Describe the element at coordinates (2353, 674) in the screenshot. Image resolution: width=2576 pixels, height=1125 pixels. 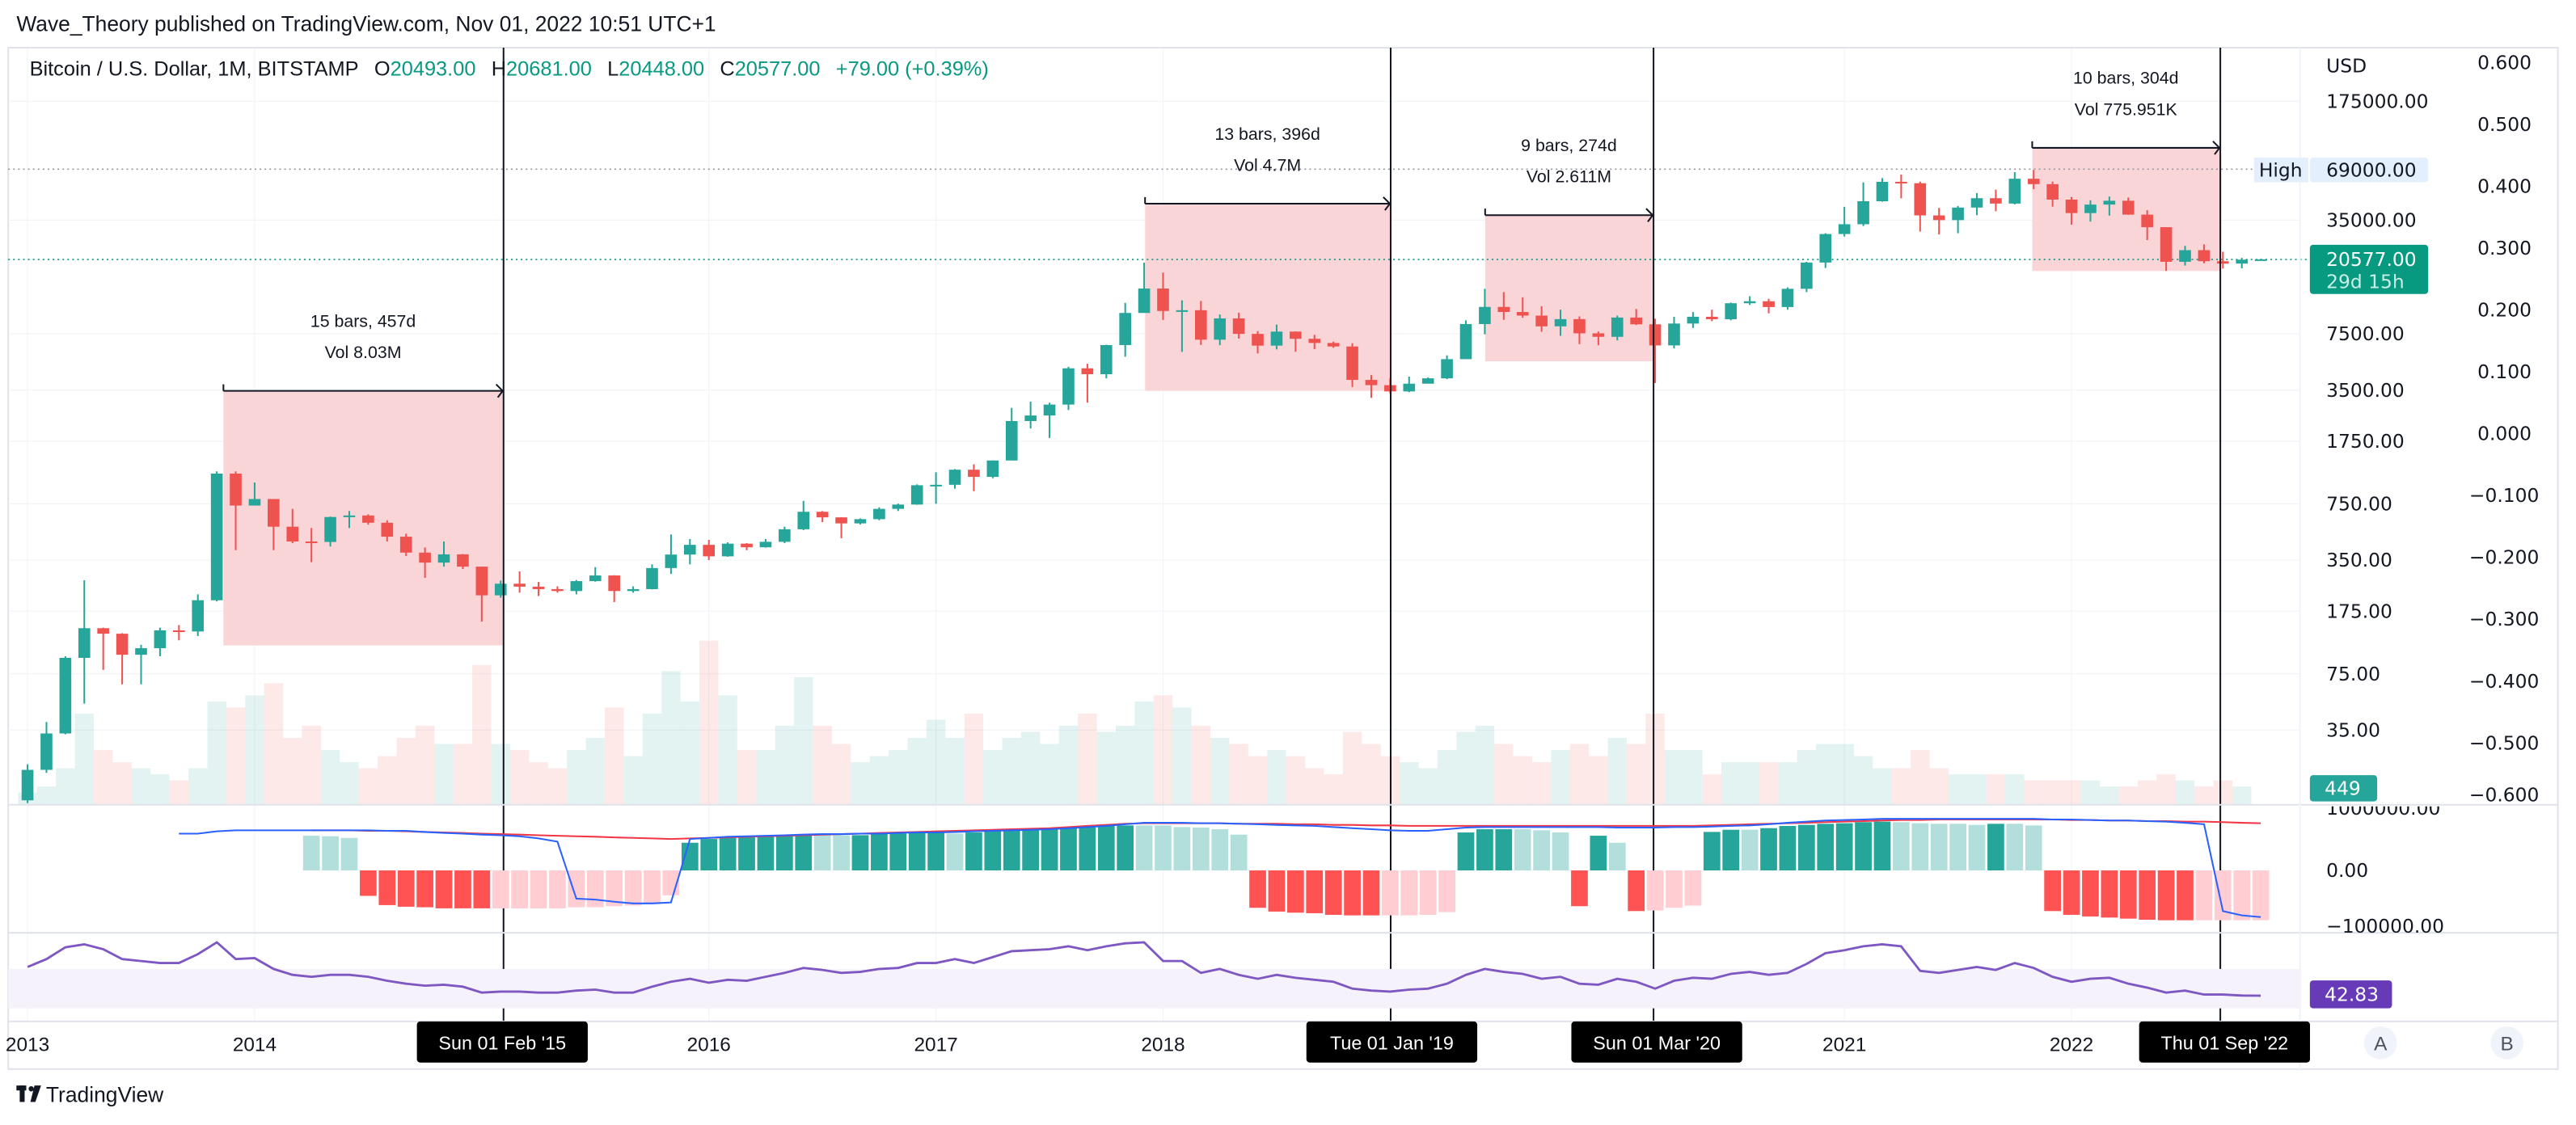
I see `price-tick-label: 75.00` at that location.